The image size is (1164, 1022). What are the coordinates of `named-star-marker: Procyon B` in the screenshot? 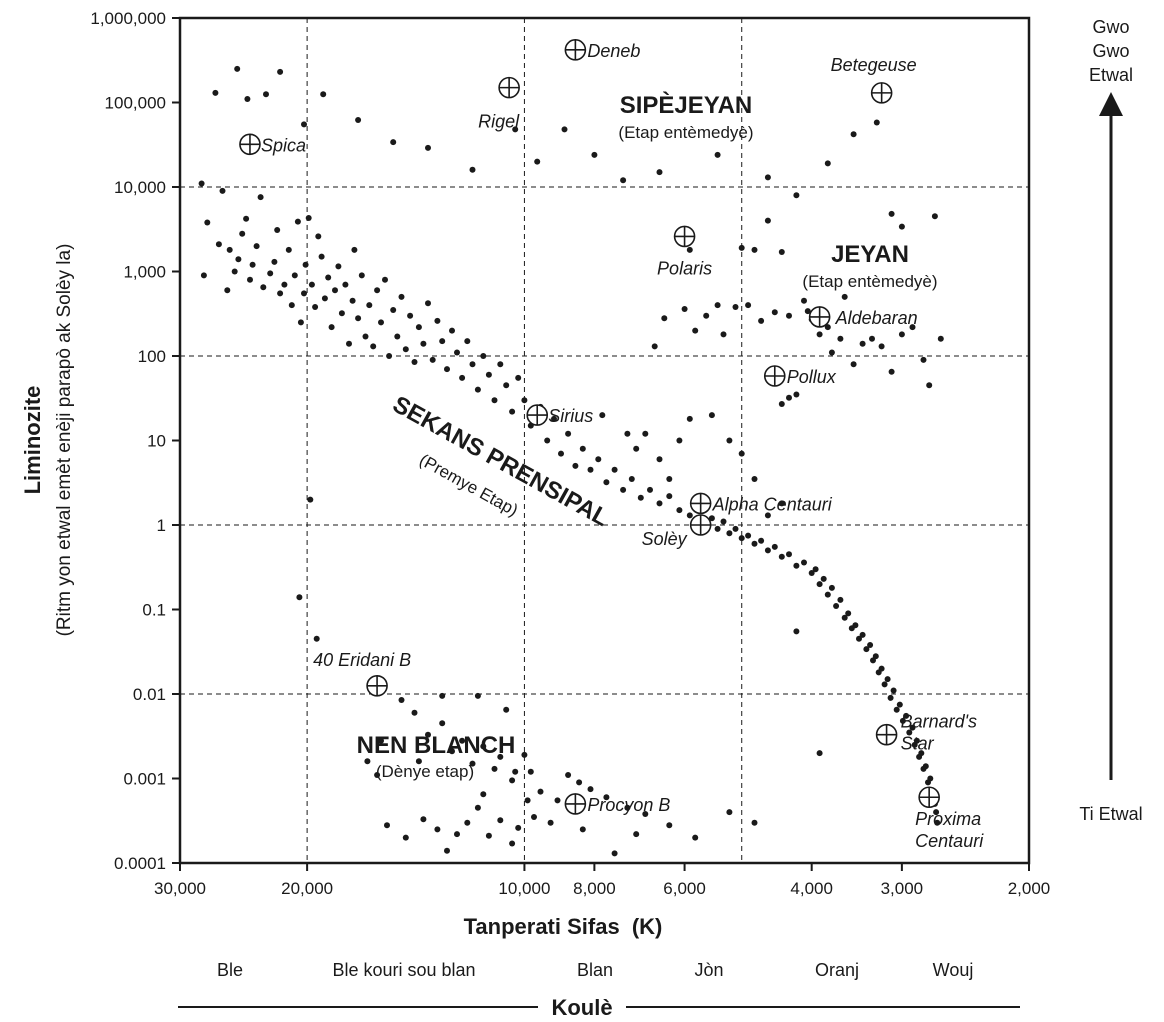 It's located at (617, 804).